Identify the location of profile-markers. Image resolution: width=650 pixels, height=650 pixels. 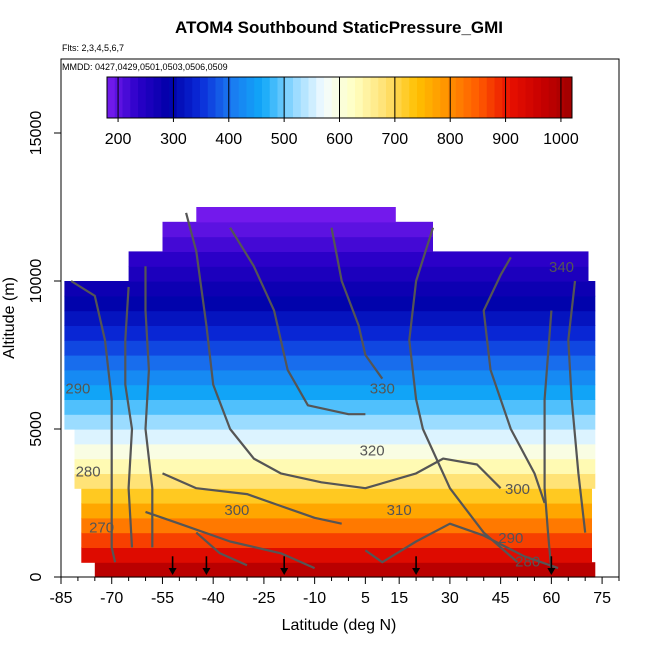
(362, 565).